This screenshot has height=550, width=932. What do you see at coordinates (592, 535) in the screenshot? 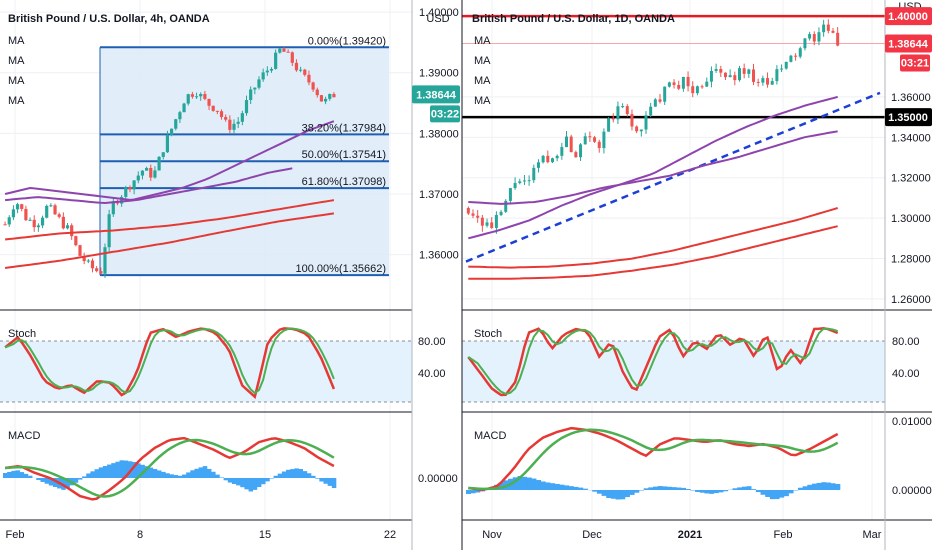
I see `time-axis-tick: Dec` at bounding box center [592, 535].